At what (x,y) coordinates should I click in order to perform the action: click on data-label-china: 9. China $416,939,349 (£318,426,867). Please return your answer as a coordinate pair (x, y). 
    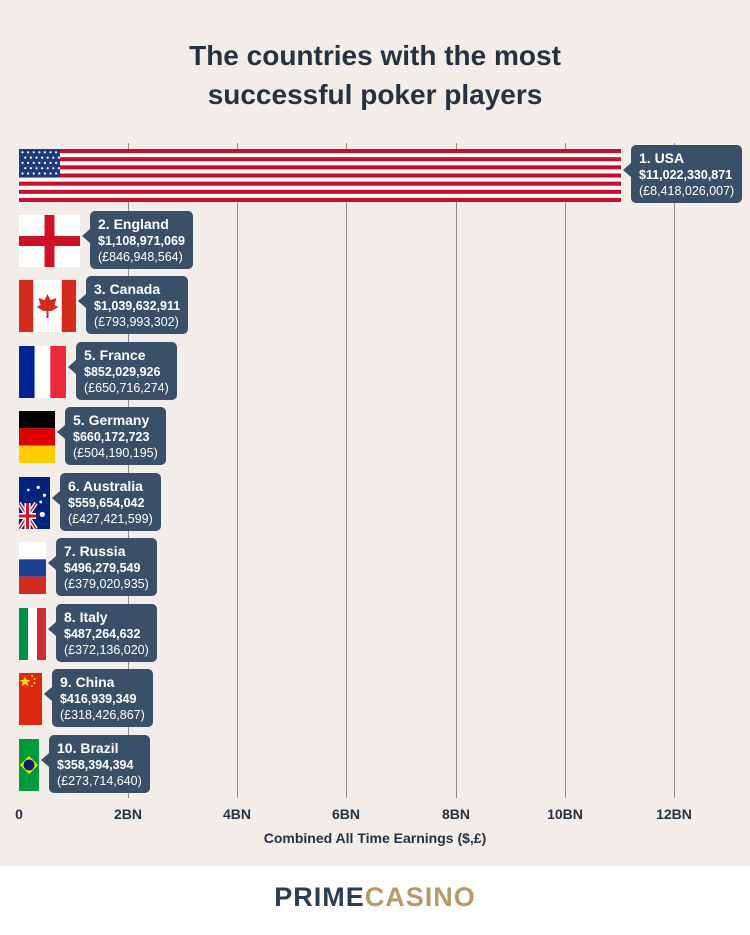
    Looking at the image, I should click on (98, 698).